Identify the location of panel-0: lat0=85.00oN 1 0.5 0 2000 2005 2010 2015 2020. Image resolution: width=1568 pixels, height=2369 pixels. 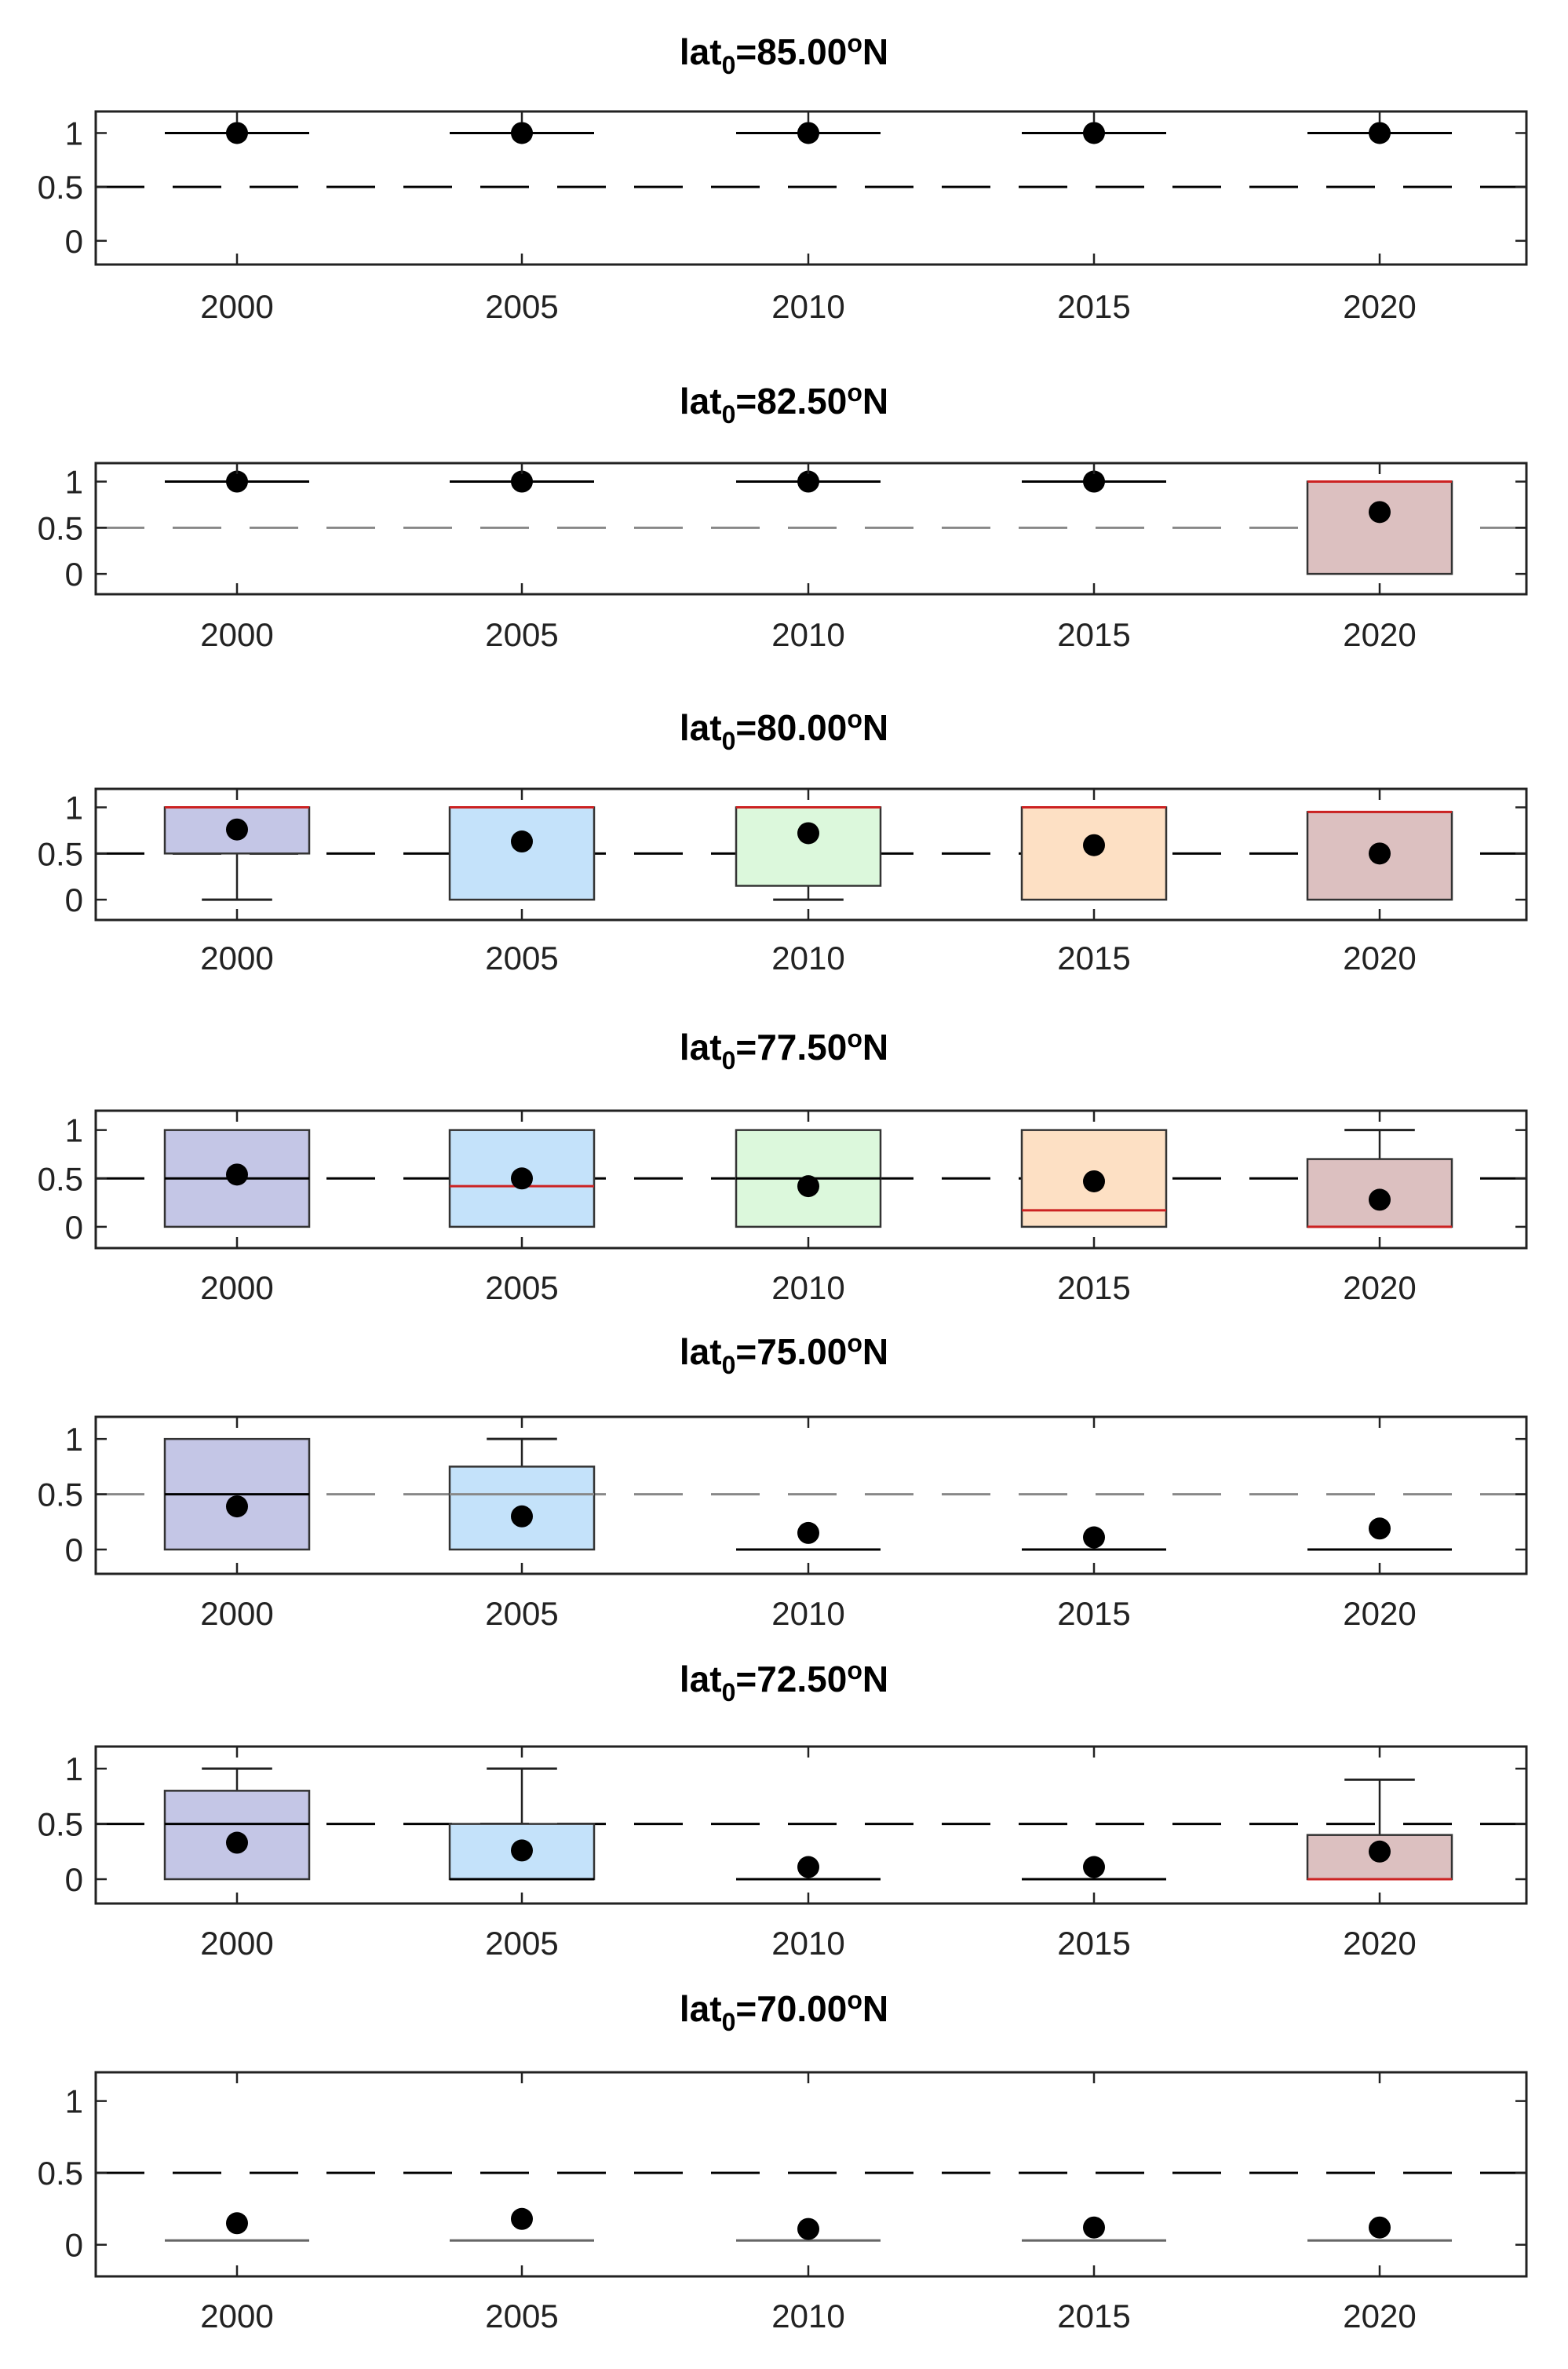
(783, 177).